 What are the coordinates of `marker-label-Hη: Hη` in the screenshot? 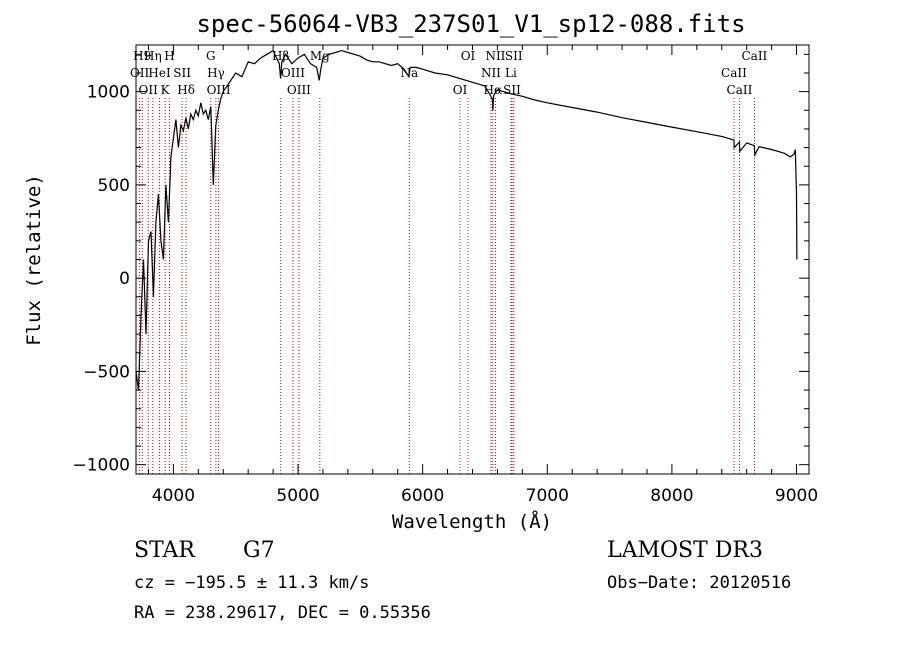 It's located at (153, 56).